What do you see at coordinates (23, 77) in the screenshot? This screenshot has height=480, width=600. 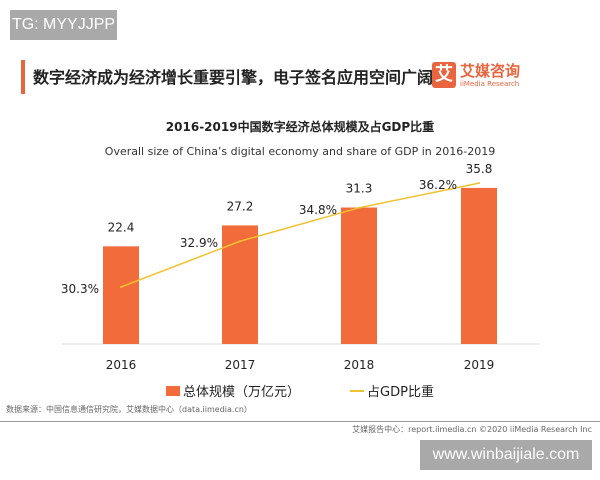 I see `headline-accent-bar` at bounding box center [23, 77].